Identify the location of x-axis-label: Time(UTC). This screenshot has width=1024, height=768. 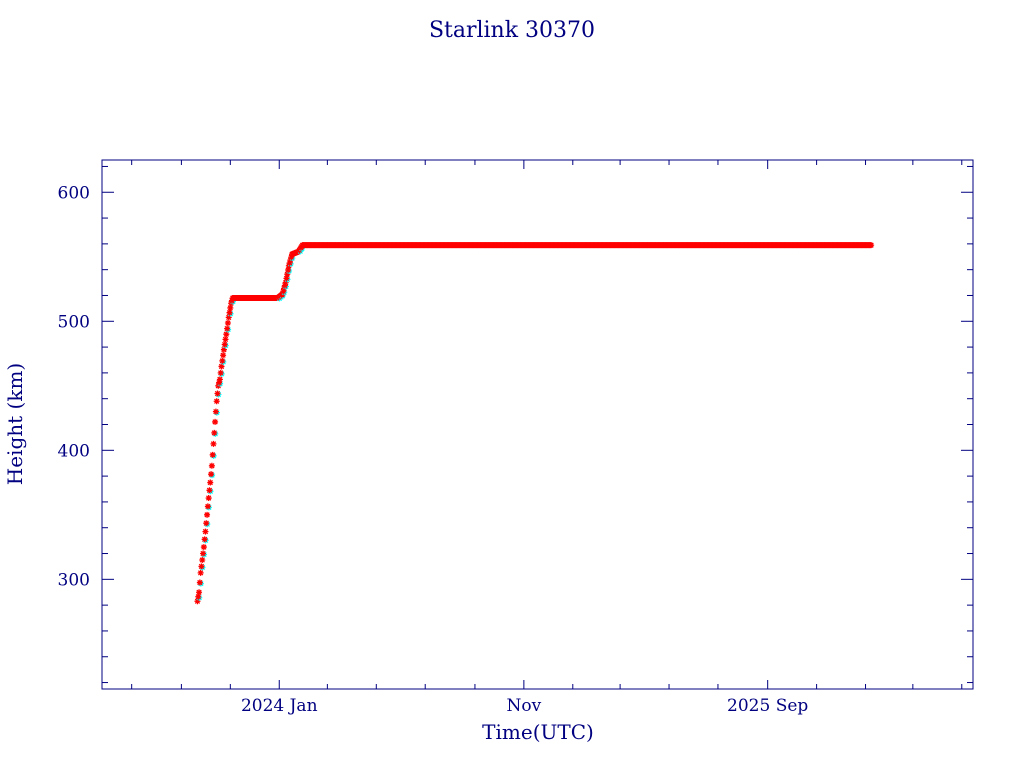
(538, 732).